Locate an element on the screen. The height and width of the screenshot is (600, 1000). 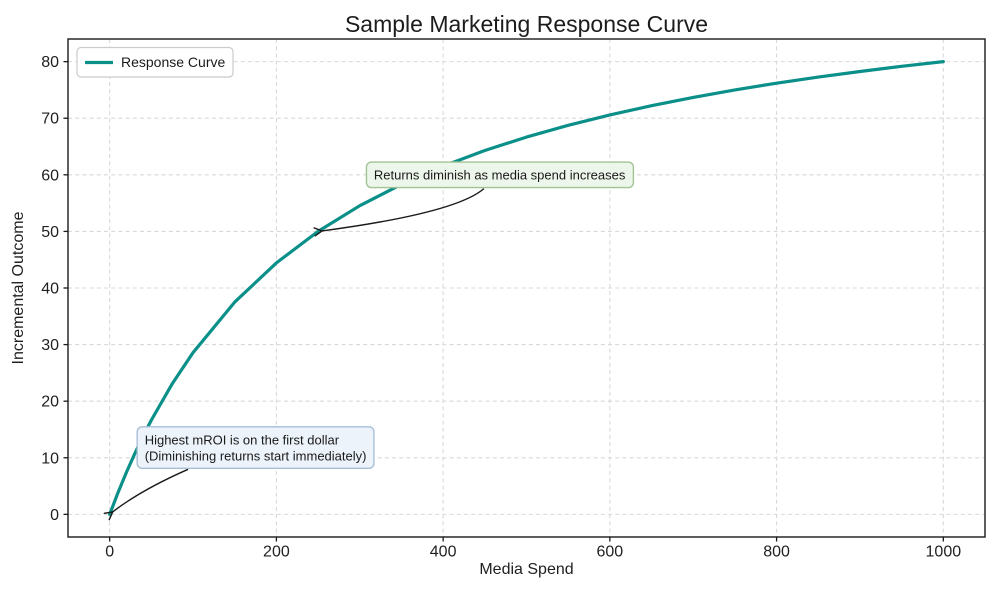
y-tick-label: 20 is located at coordinates (50, 402).